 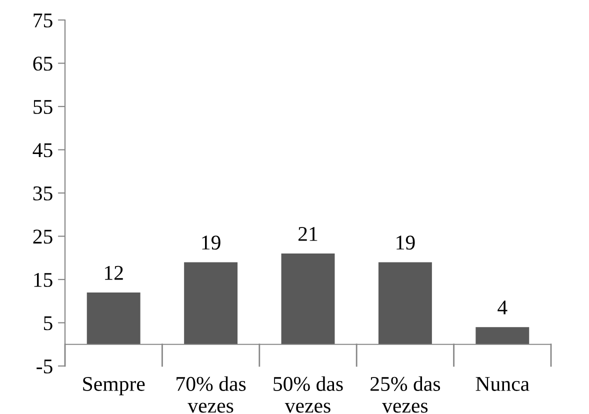 What do you see at coordinates (42, 193) in the screenshot?
I see `y-tick-label: 35` at bounding box center [42, 193].